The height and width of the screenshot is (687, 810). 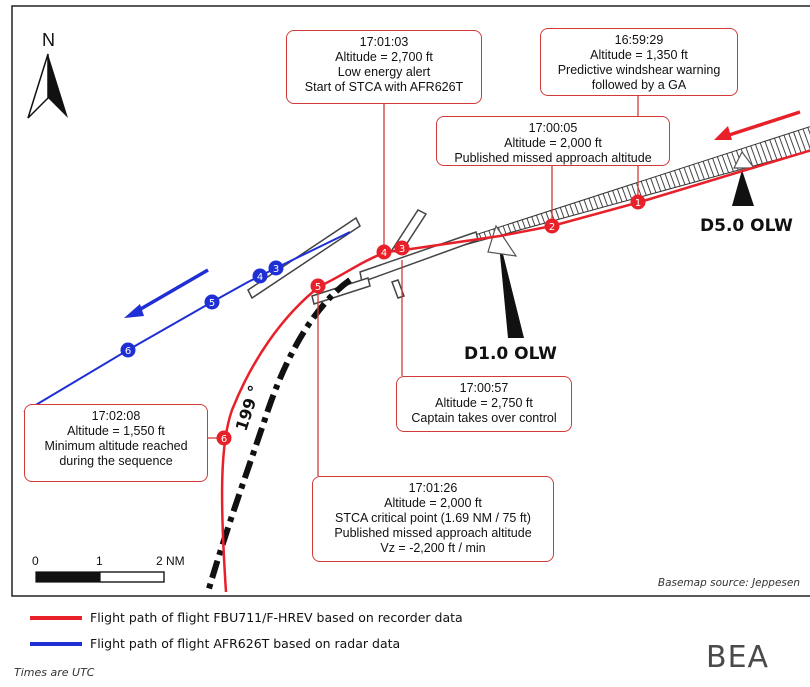 I want to click on scale-two: 2 NM, so click(x=170, y=561).